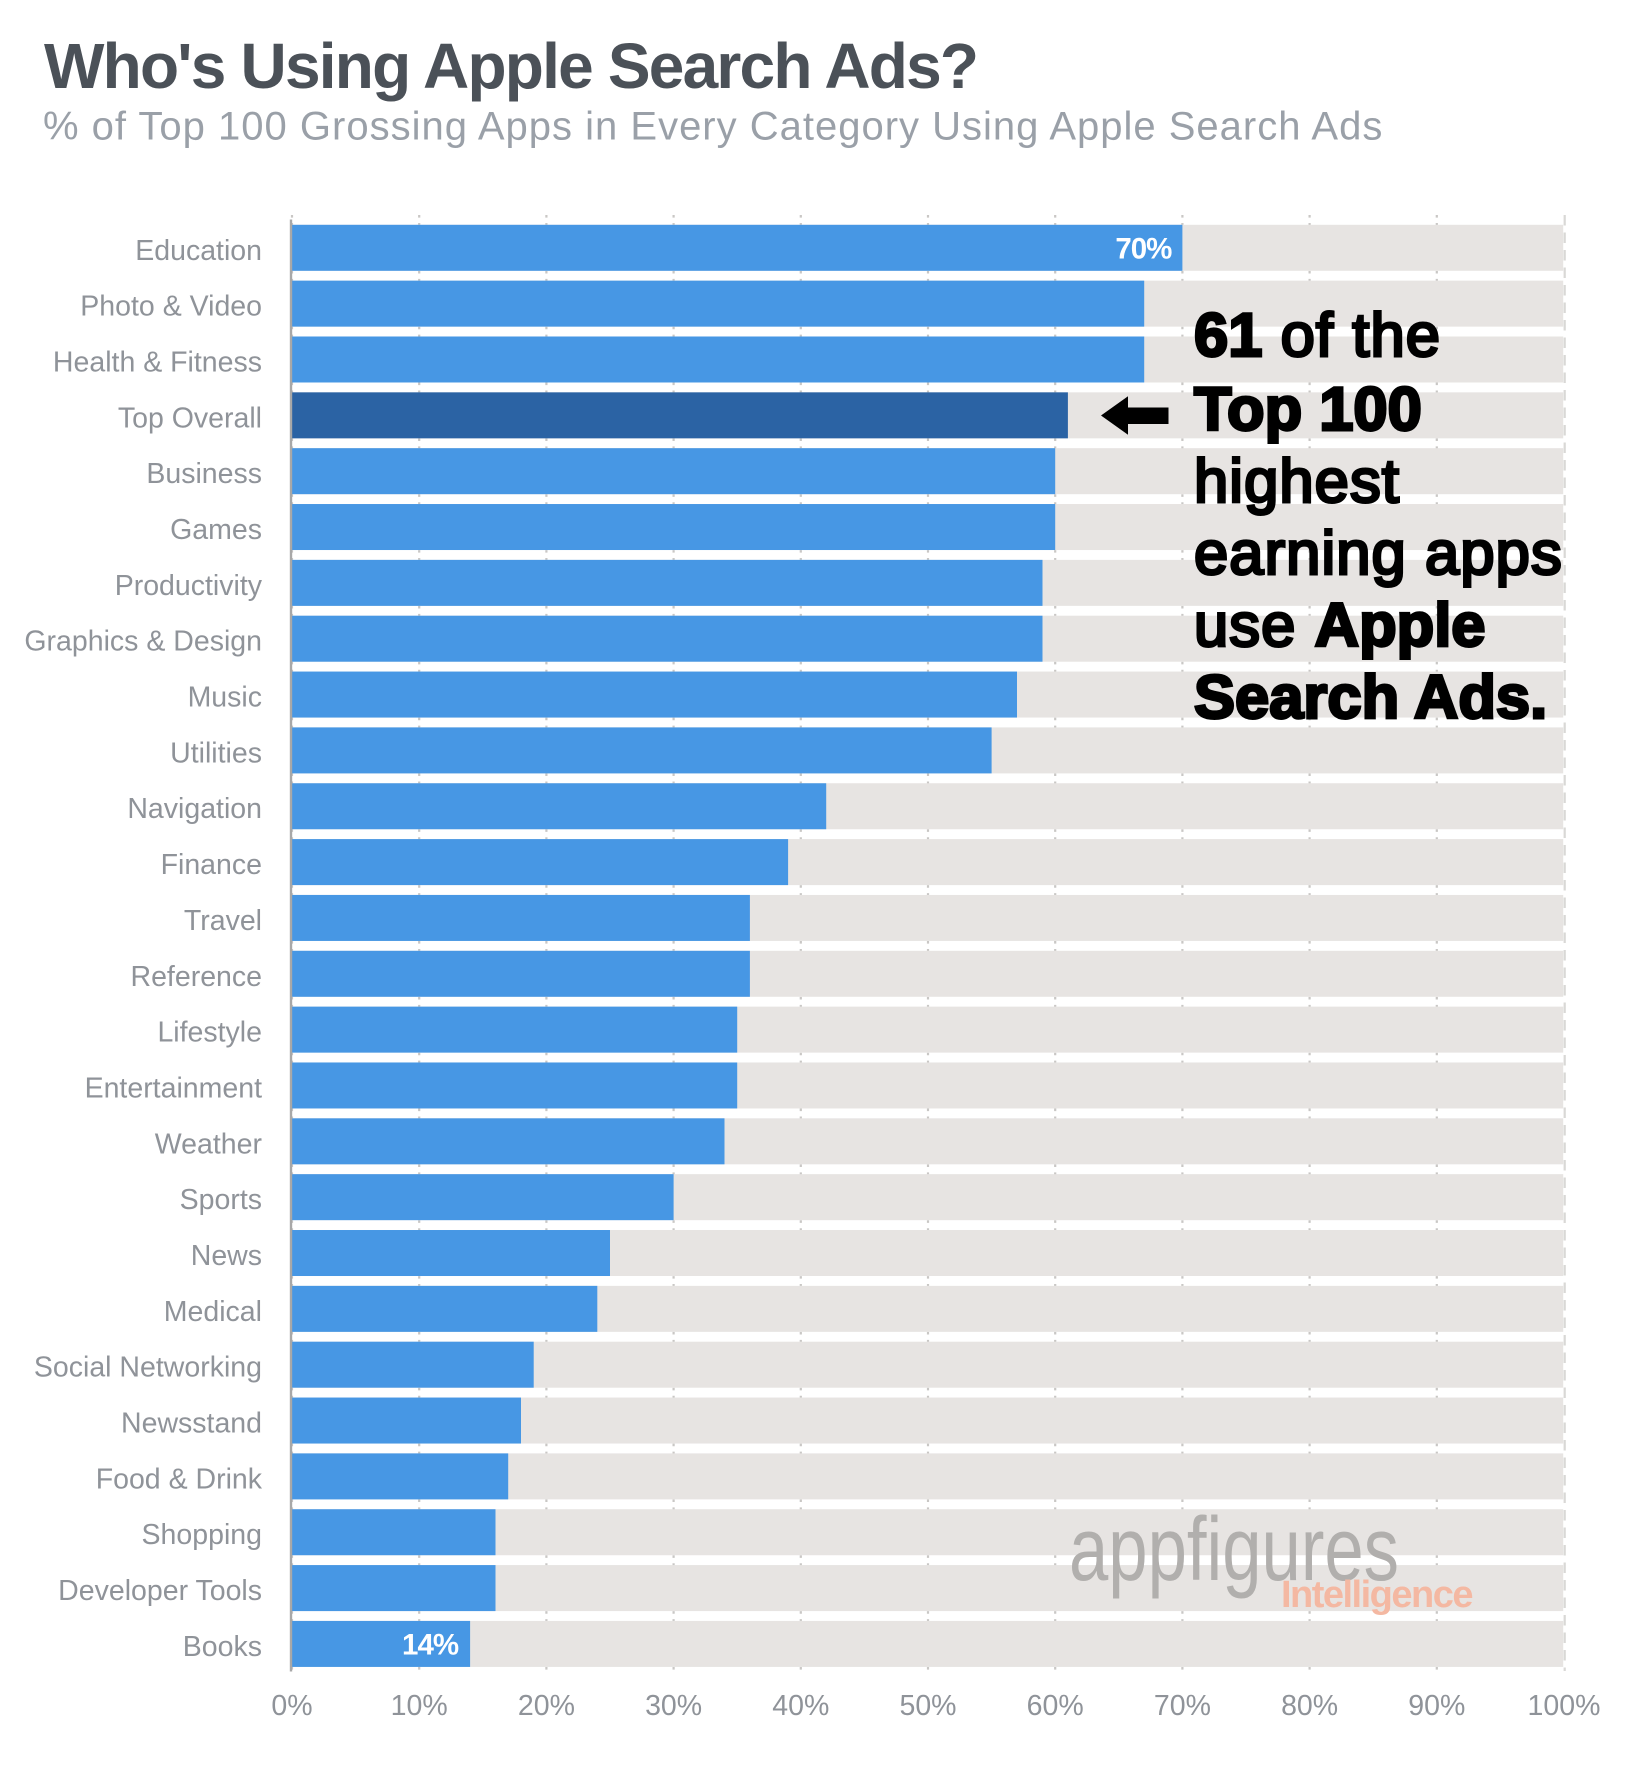 The height and width of the screenshot is (1775, 1652). I want to click on svg-text: 60%, so click(1055, 1706).